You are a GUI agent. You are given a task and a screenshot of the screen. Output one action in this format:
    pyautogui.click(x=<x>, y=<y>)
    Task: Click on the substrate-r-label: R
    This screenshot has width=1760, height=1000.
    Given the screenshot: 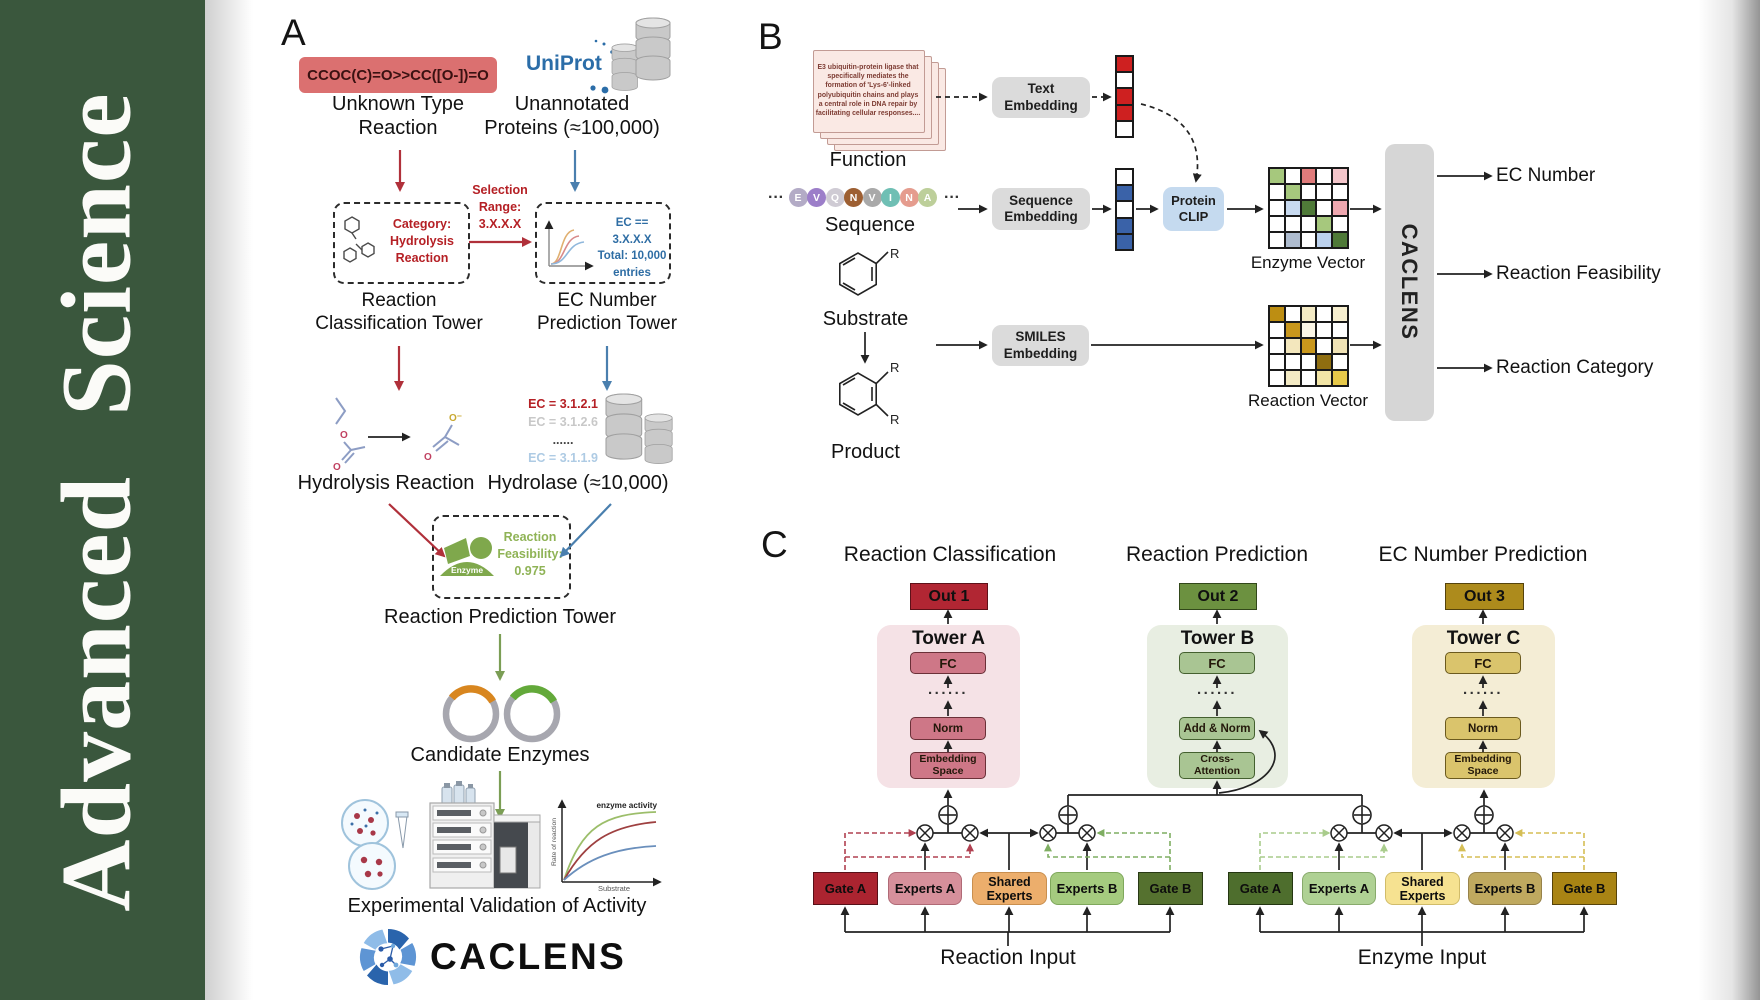 What is the action you would take?
    pyautogui.click(x=894, y=253)
    